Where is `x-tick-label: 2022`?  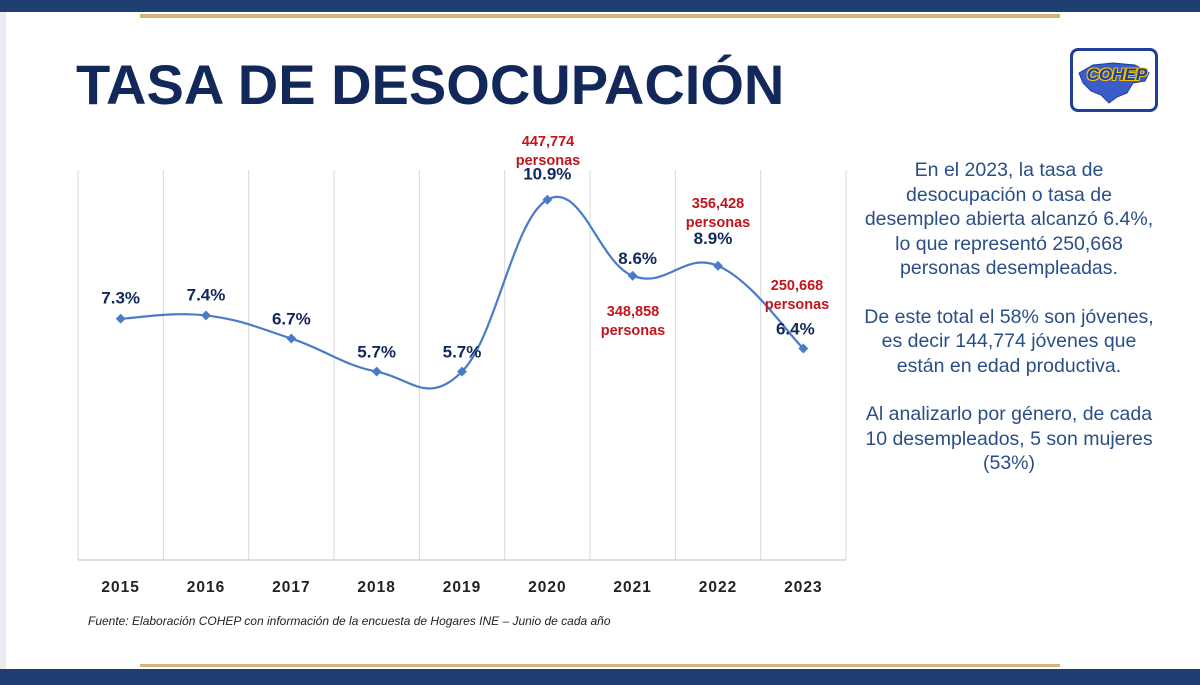 x-tick-label: 2022 is located at coordinates (718, 587).